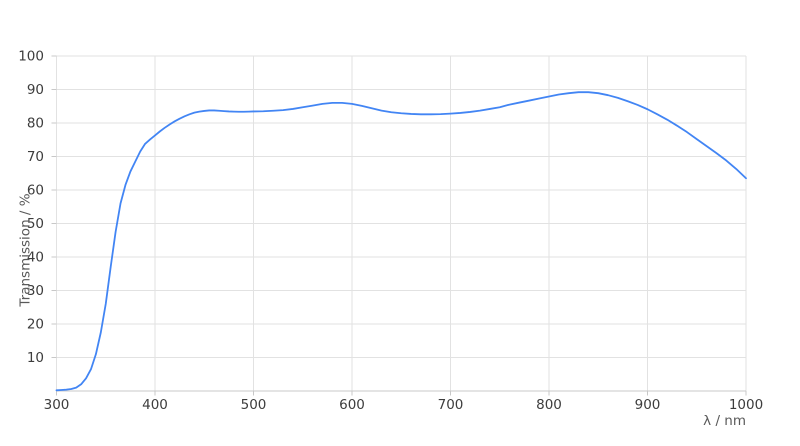  I want to click on x-tick-label: 500, so click(254, 405).